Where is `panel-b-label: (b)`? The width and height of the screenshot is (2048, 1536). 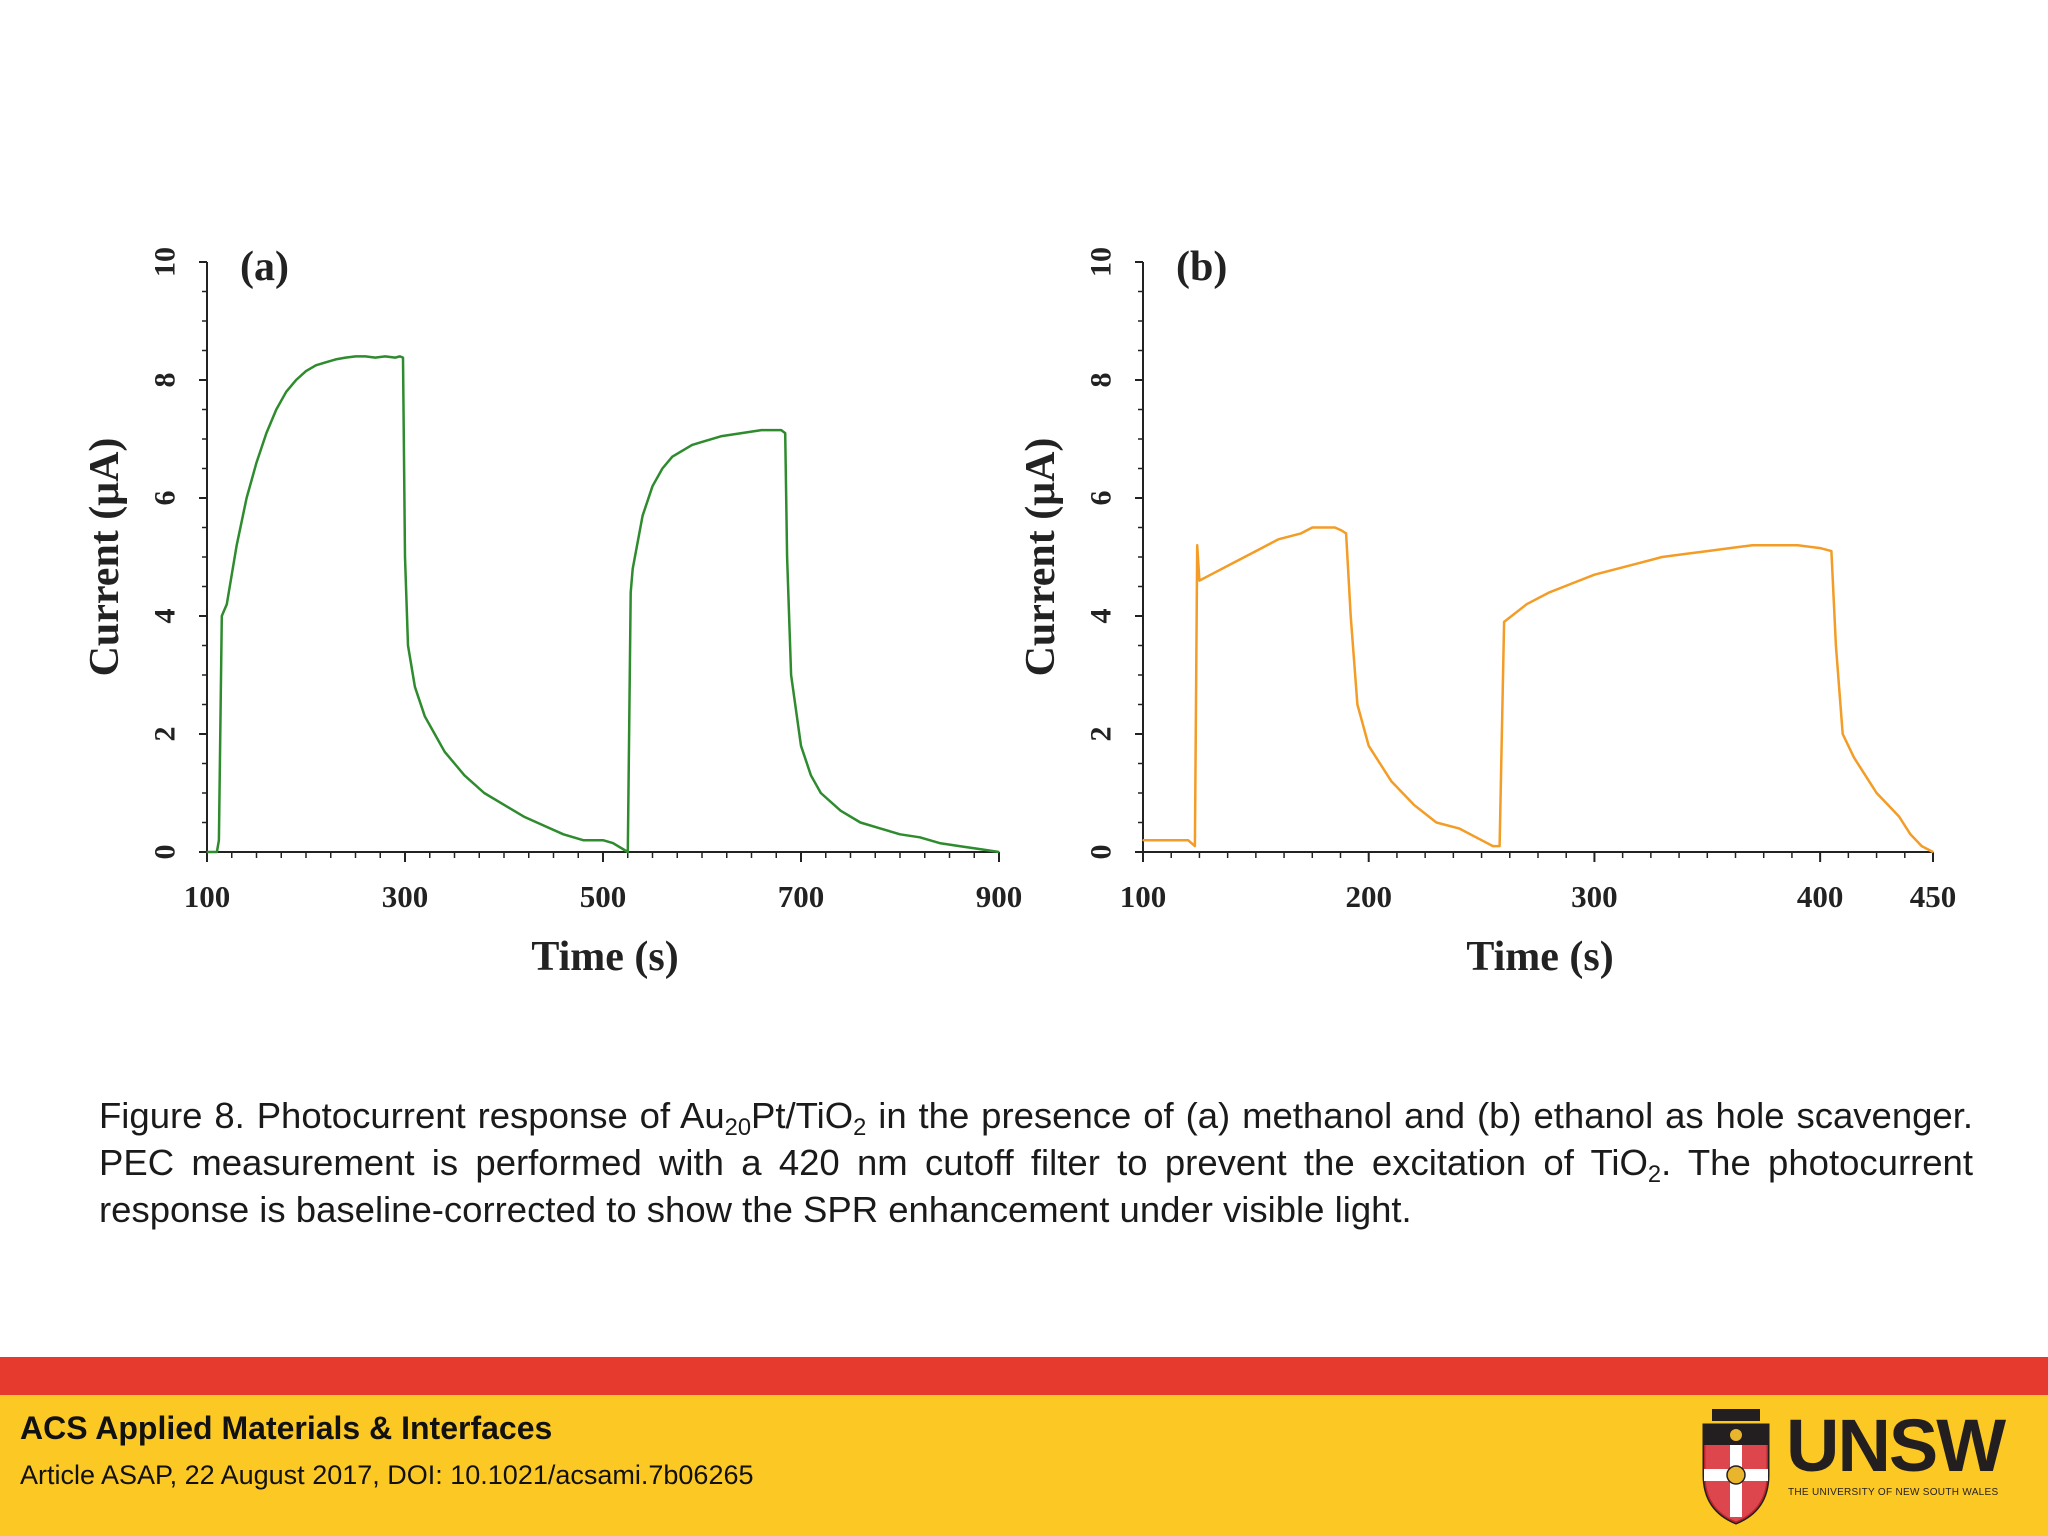
panel-b-label: (b) is located at coordinates (1201, 267).